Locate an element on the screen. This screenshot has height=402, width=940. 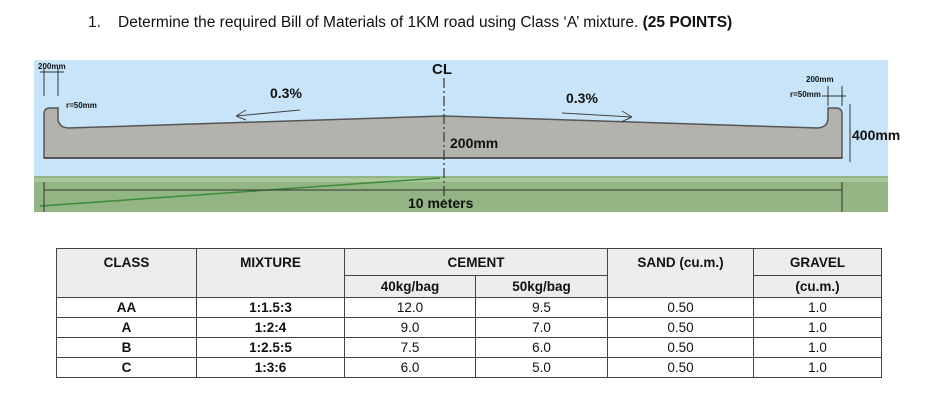
table-header-row: CLASS MIXTURE CEMENT SAND (cu.m.) GRAVEL is located at coordinates (469, 273).